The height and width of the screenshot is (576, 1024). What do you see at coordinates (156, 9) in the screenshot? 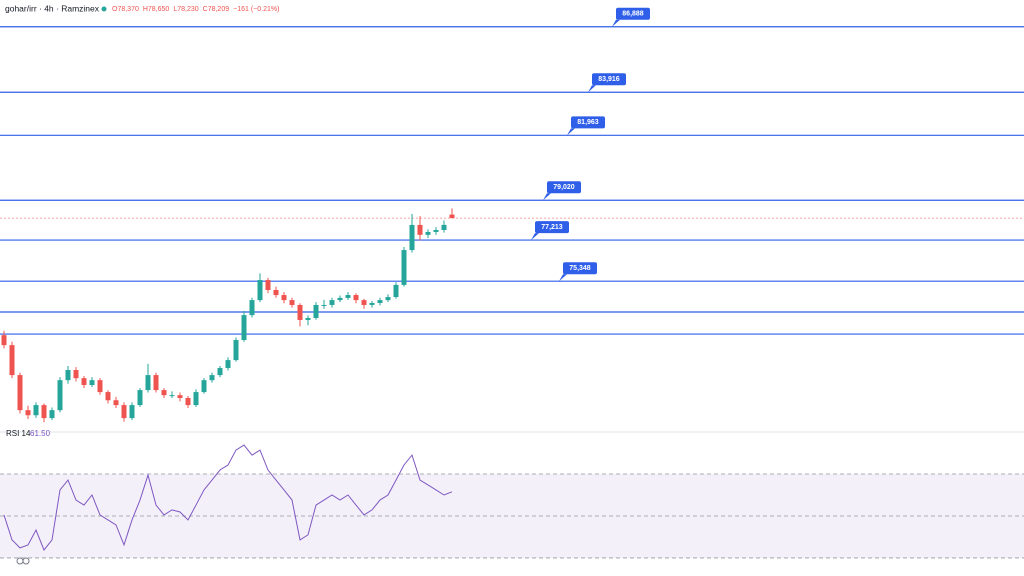
I see `ohlc-label: H78,650` at bounding box center [156, 9].